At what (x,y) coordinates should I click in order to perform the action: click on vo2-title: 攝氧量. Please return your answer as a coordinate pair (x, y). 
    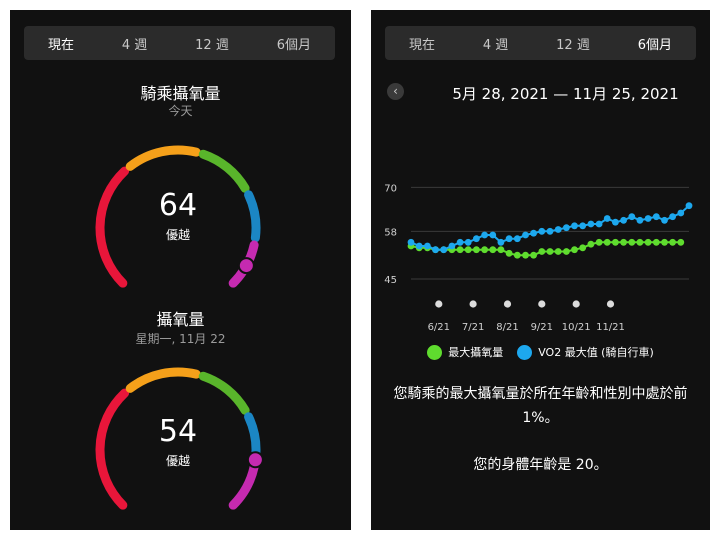
    Looking at the image, I should click on (180, 319).